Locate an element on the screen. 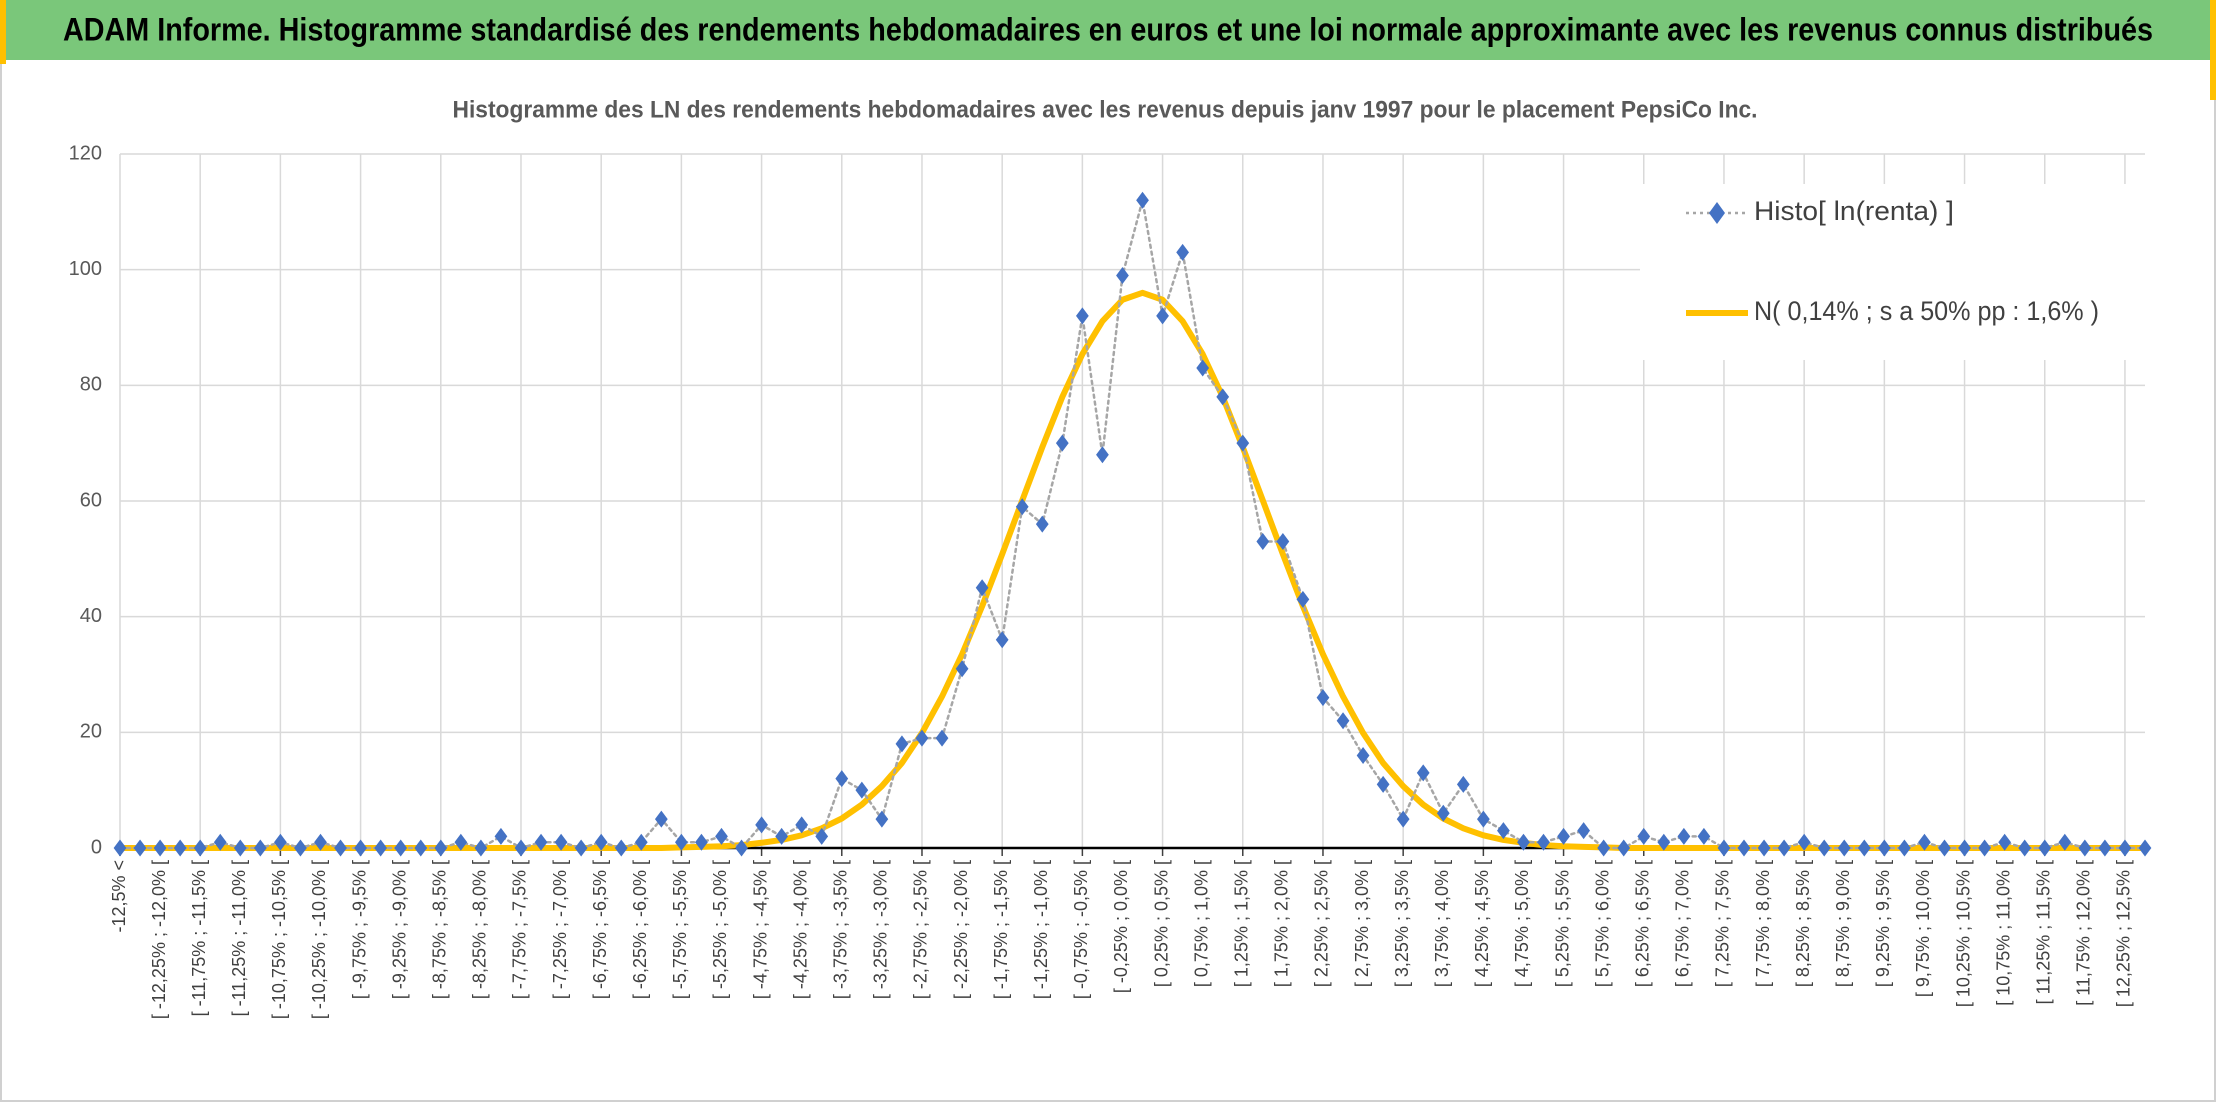 The image size is (2216, 1102). x-tick-label: [ -0,75% ; -0,5% [ is located at coordinates (1081, 929).